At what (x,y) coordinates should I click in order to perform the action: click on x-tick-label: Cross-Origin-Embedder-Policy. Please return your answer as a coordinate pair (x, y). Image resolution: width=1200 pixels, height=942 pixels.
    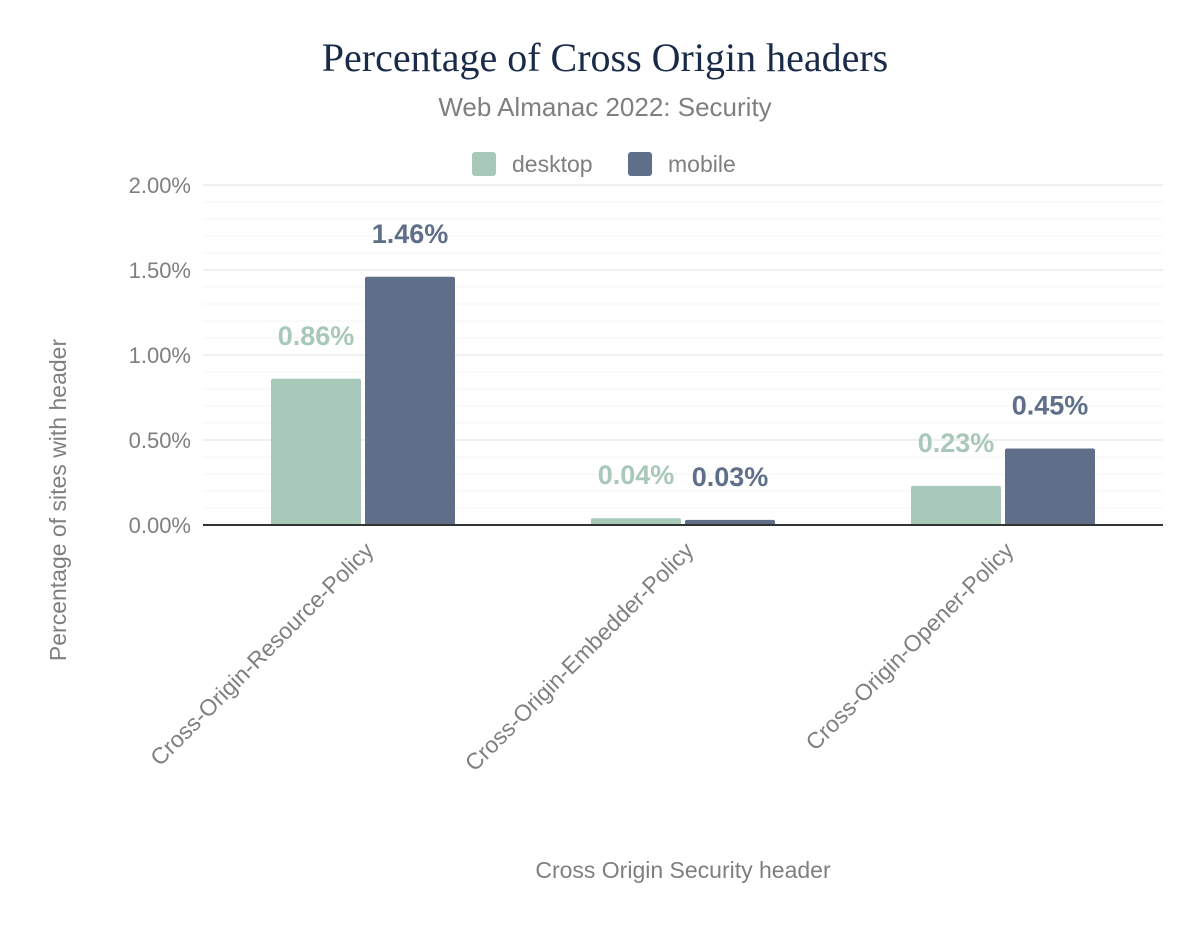
    Looking at the image, I should click on (579, 656).